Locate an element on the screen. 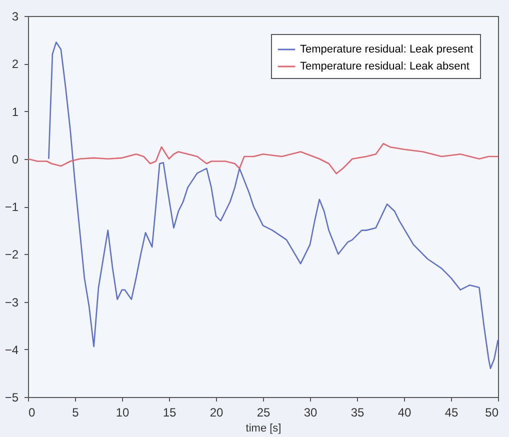 The height and width of the screenshot is (437, 509). x-tick-label: 5 is located at coordinates (76, 413).